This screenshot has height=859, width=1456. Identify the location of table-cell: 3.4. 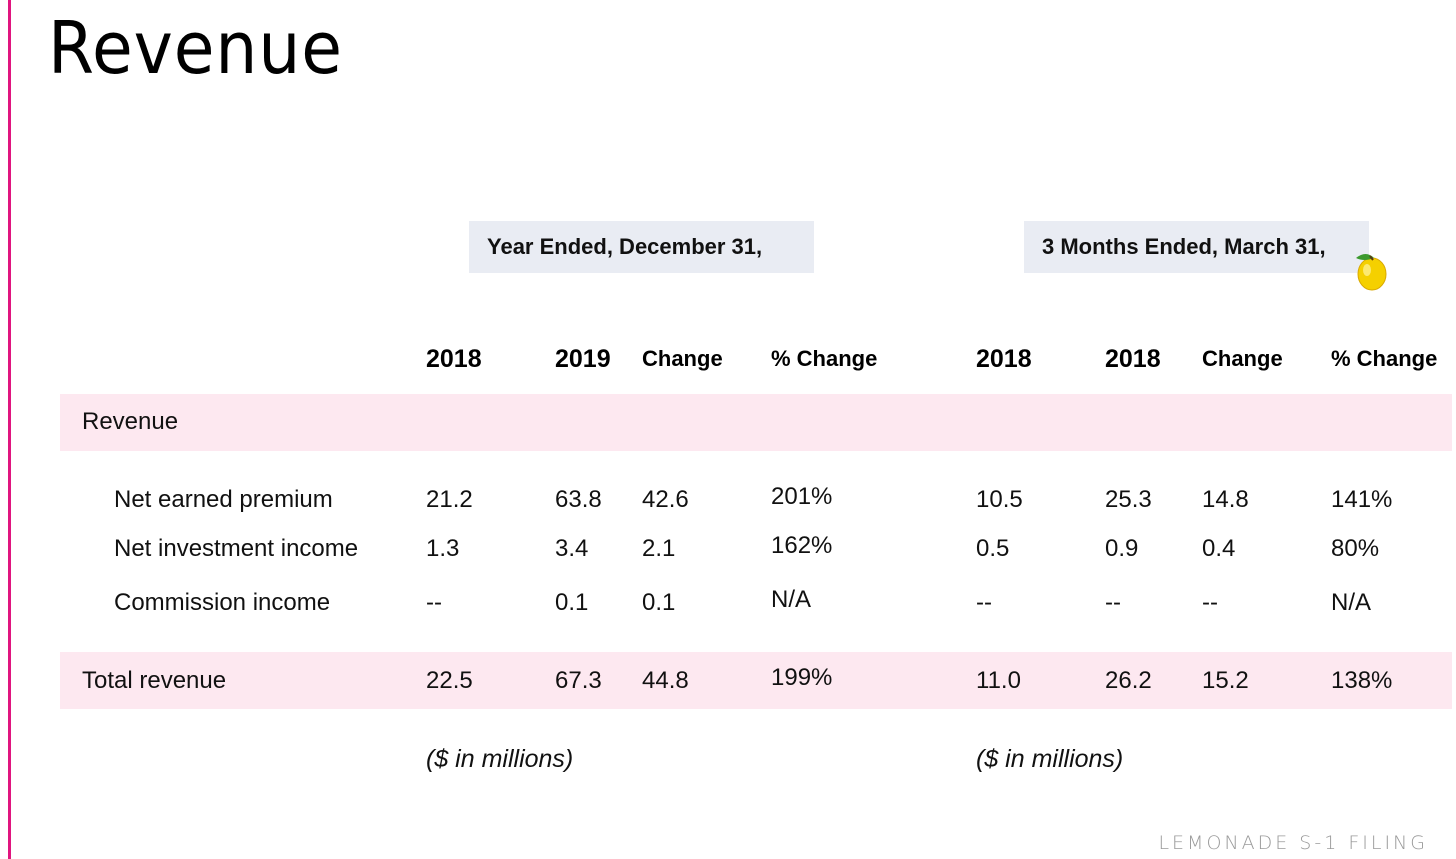
(572, 548).